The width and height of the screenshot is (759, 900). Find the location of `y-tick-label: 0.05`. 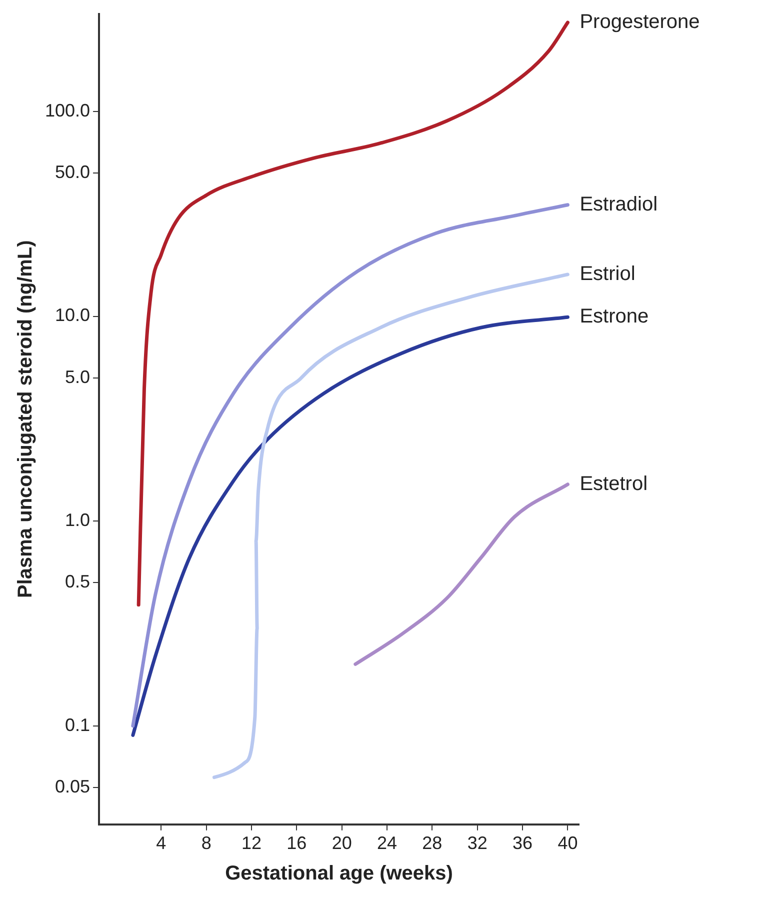

y-tick-label: 0.05 is located at coordinates (72, 786).